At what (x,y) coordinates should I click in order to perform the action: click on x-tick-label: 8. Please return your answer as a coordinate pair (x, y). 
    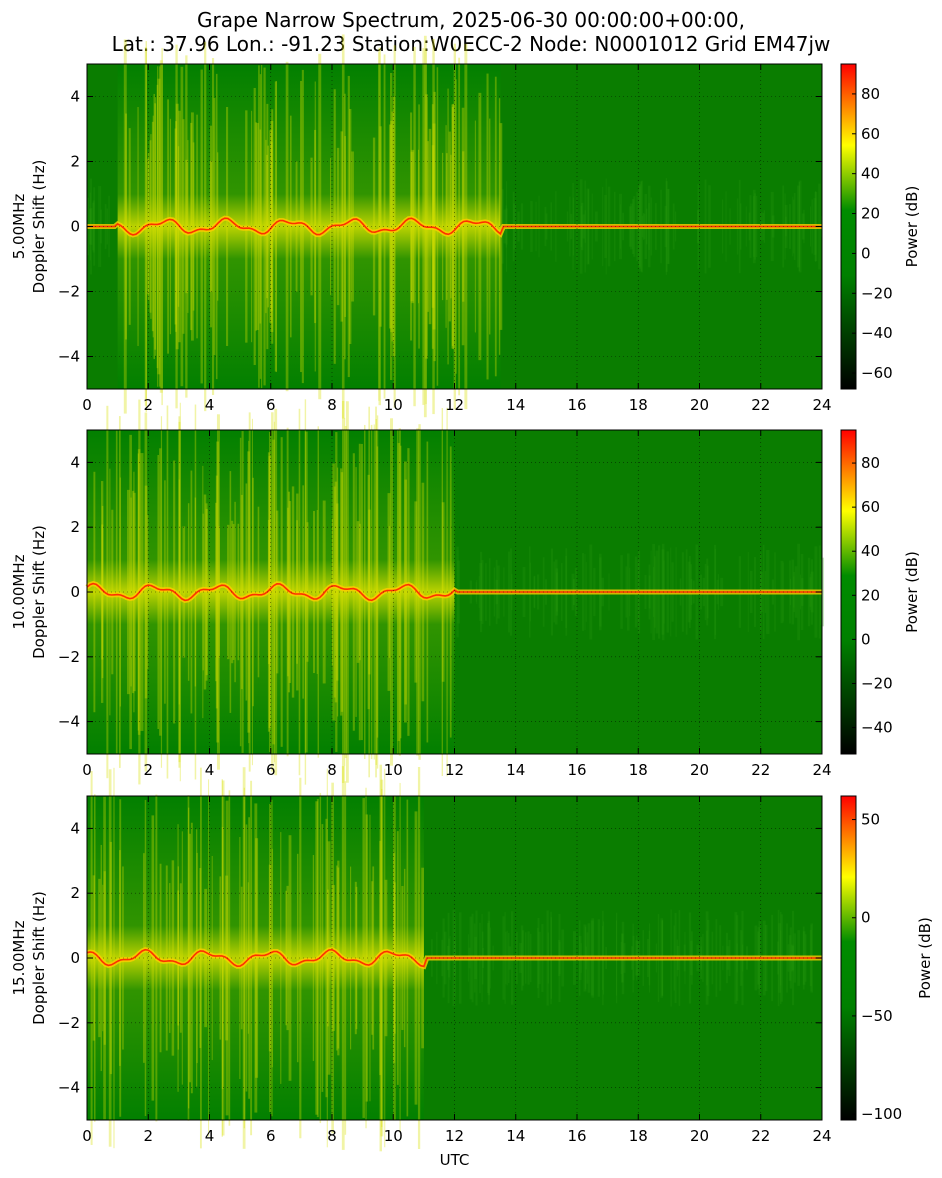
    Looking at the image, I should click on (332, 405).